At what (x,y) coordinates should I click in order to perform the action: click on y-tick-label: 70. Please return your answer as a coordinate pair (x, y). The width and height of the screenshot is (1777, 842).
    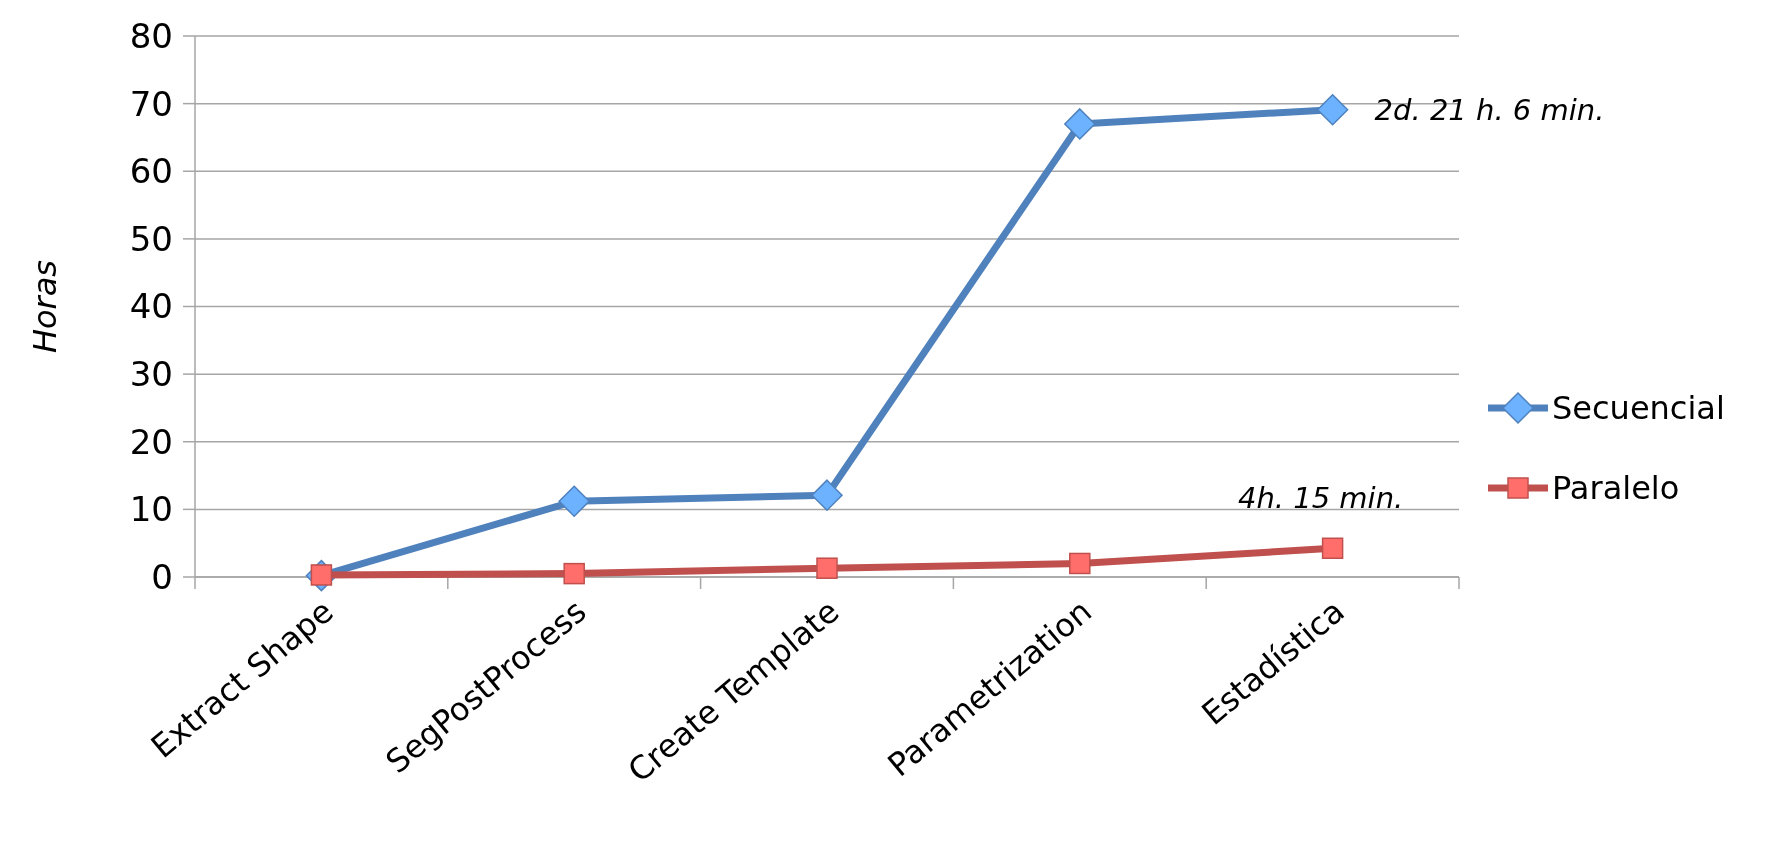
    Looking at the image, I should click on (151, 103).